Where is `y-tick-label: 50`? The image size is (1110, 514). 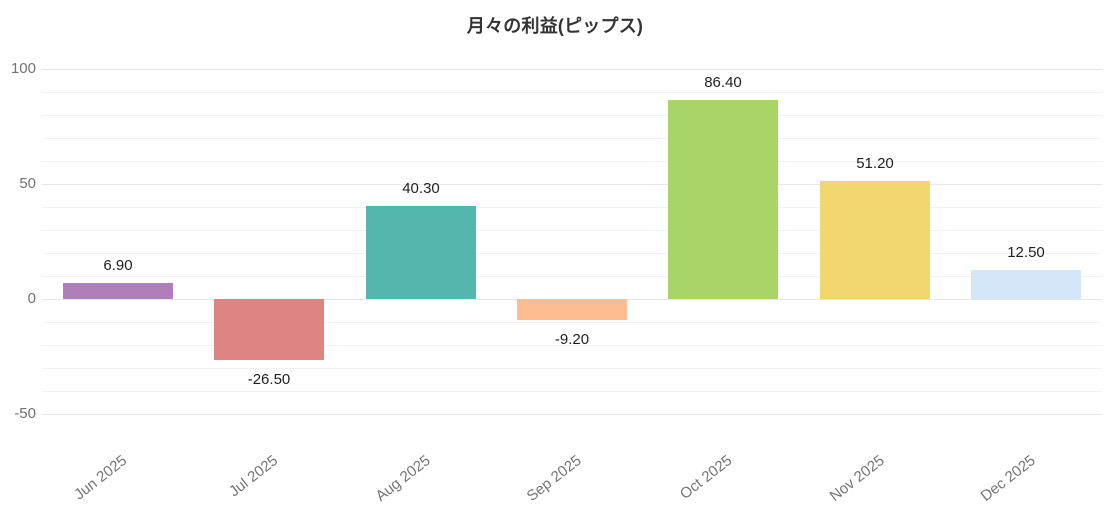 y-tick-label: 50 is located at coordinates (27, 183).